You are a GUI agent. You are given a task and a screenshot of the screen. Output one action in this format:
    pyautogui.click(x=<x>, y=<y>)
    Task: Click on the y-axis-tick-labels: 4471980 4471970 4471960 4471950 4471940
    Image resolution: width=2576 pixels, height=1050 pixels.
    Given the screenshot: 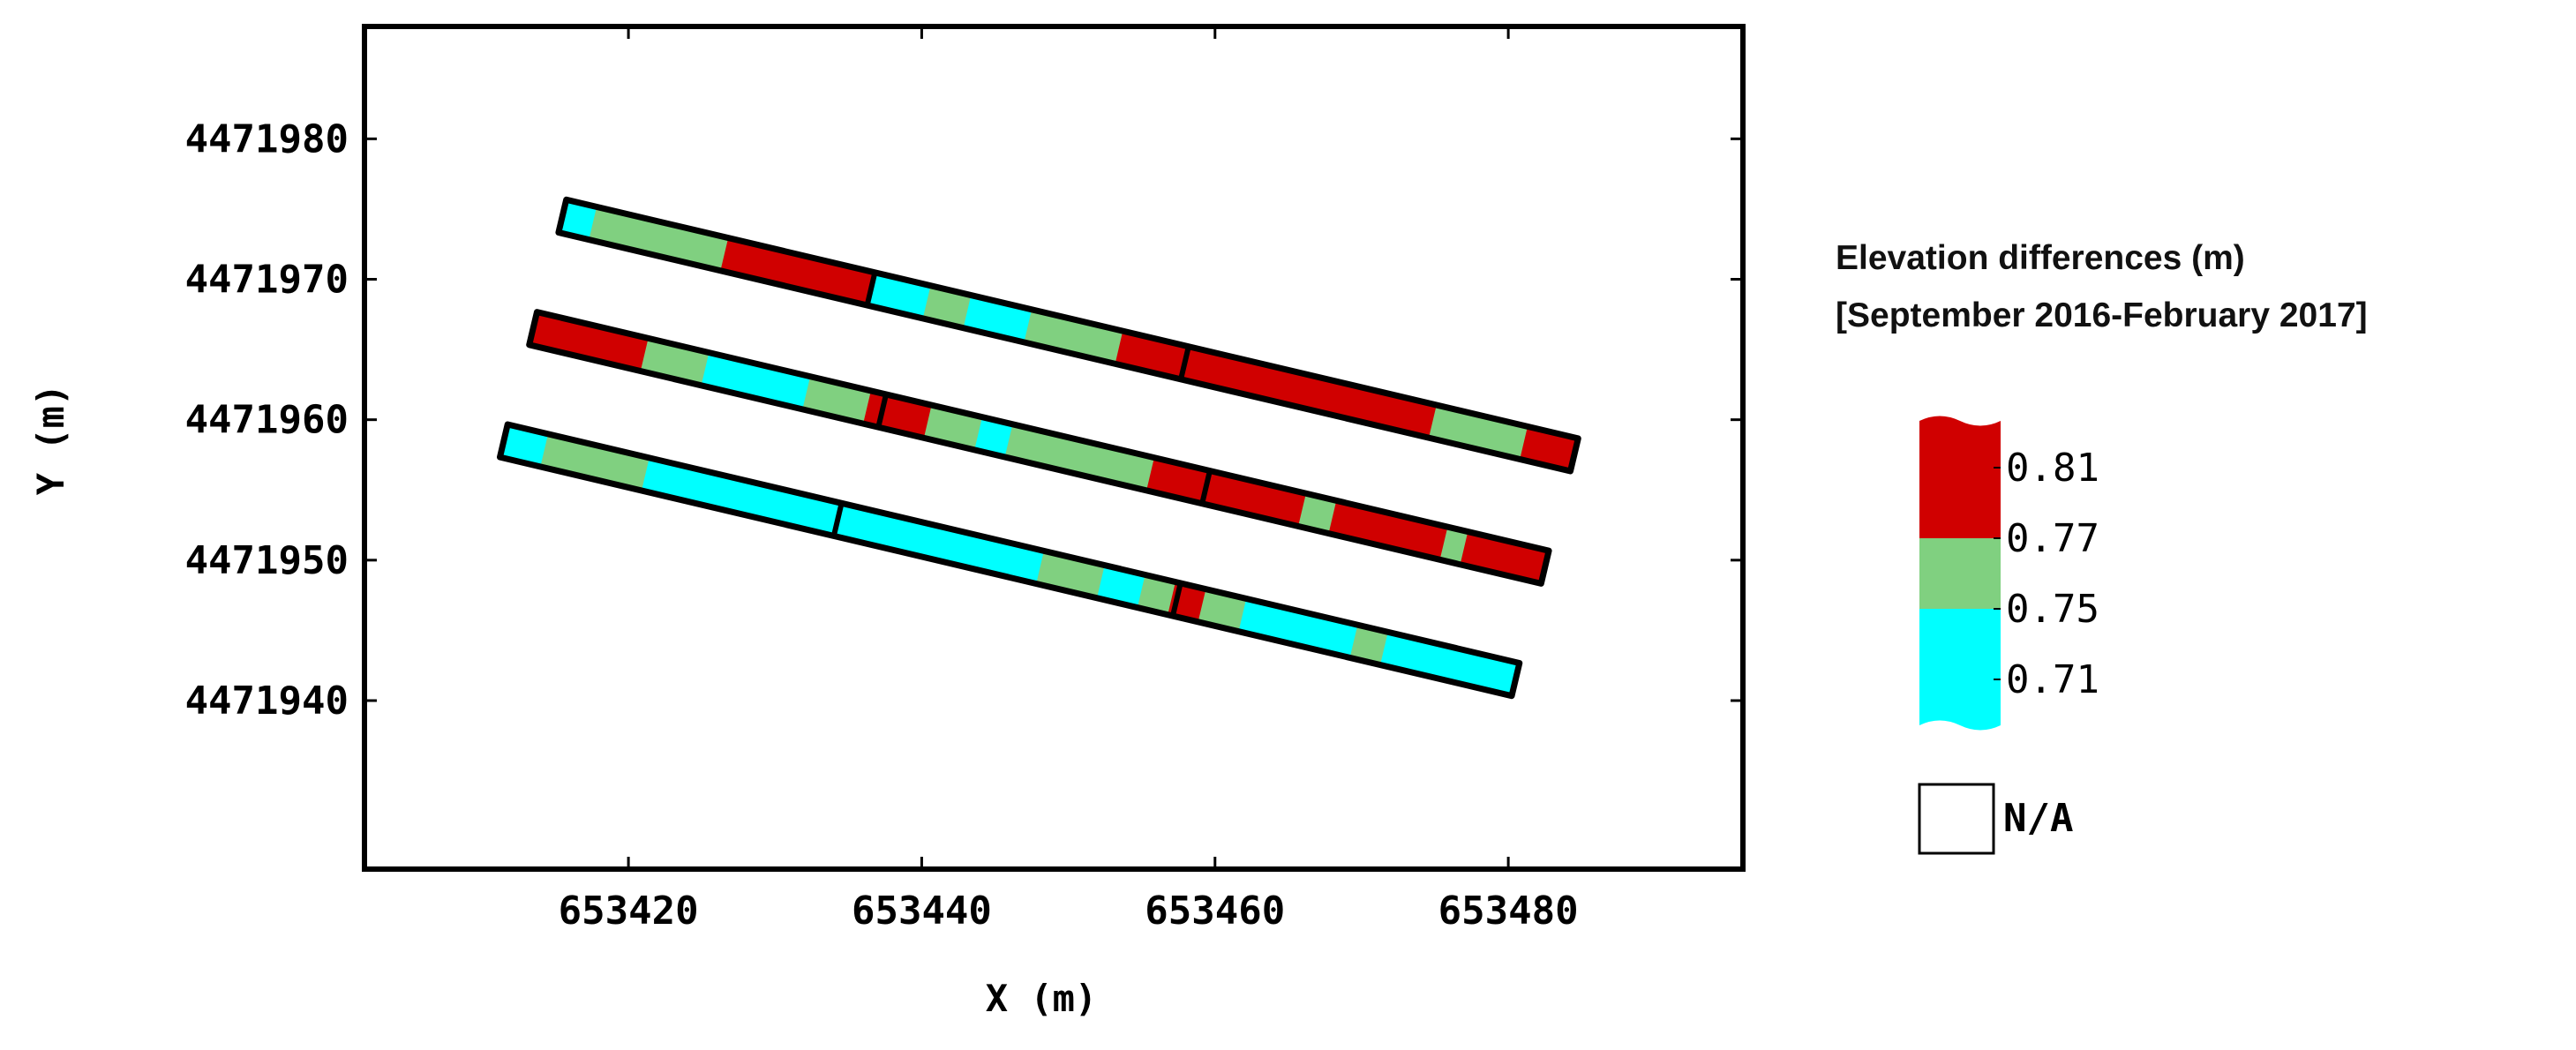 What is the action you would take?
    pyautogui.click(x=267, y=420)
    